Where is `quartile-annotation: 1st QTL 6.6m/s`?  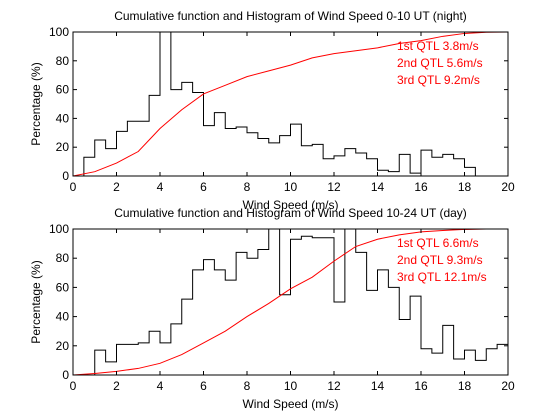
quartile-annotation: 1st QTL 6.6m/s is located at coordinates (438, 243).